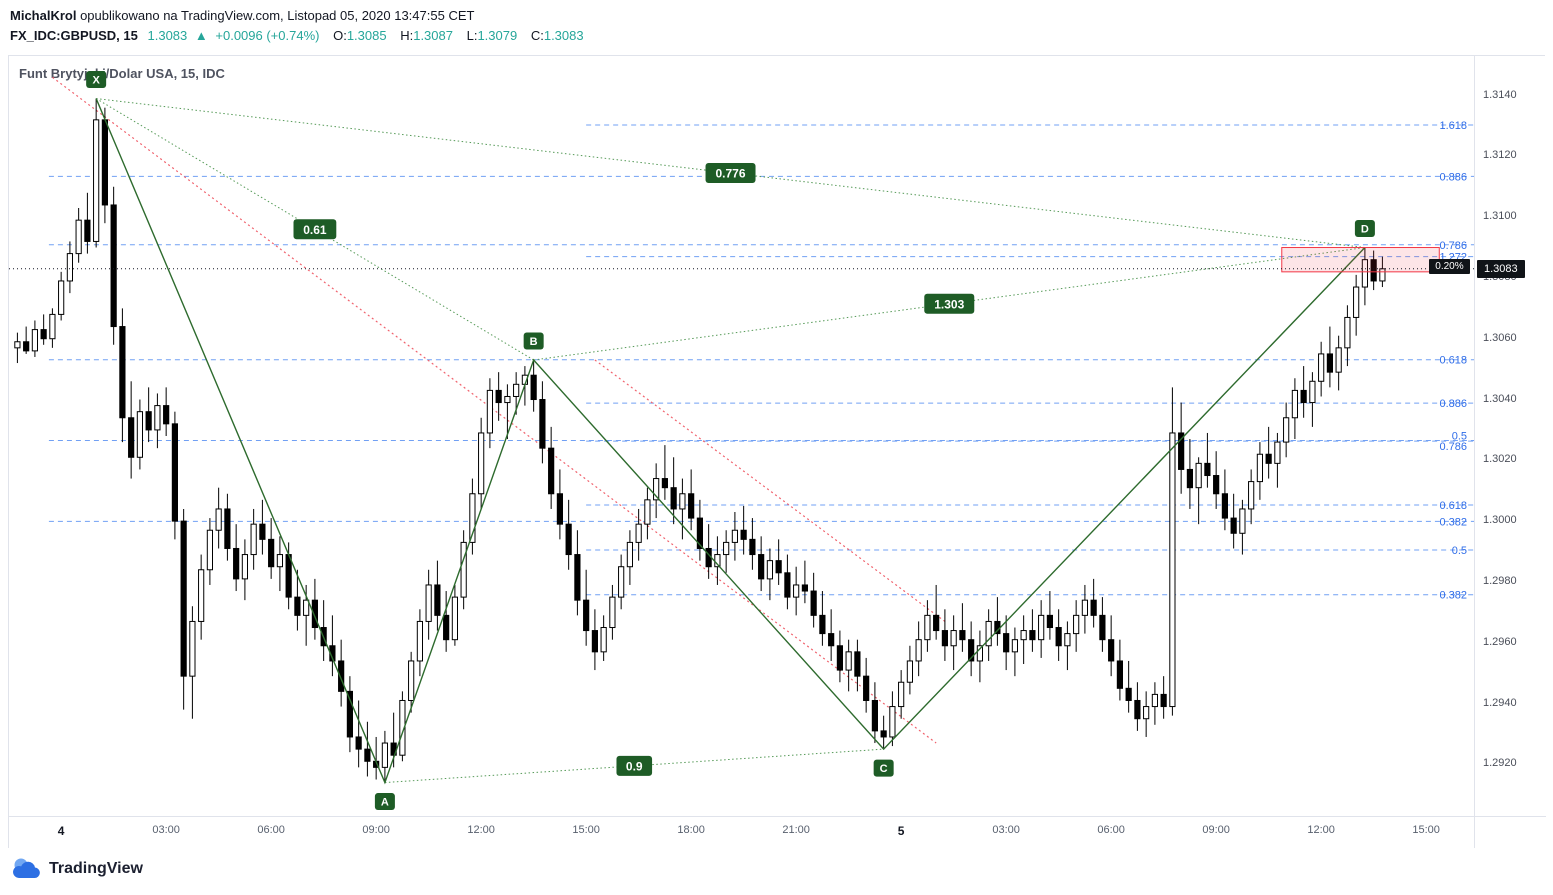  Describe the element at coordinates (1500, 398) in the screenshot. I see `price-tick-label: 1.3040` at that location.